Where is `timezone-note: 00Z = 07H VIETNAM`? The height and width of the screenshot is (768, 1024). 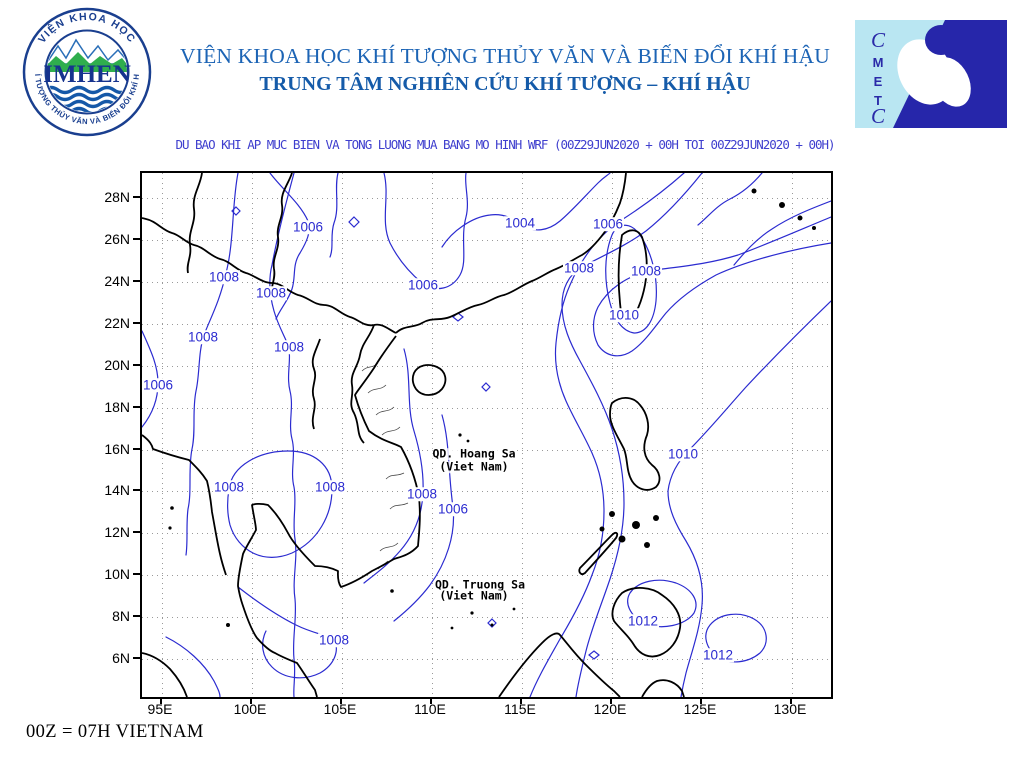
timezone-note: 00Z = 07H VIETNAM is located at coordinates (115, 732).